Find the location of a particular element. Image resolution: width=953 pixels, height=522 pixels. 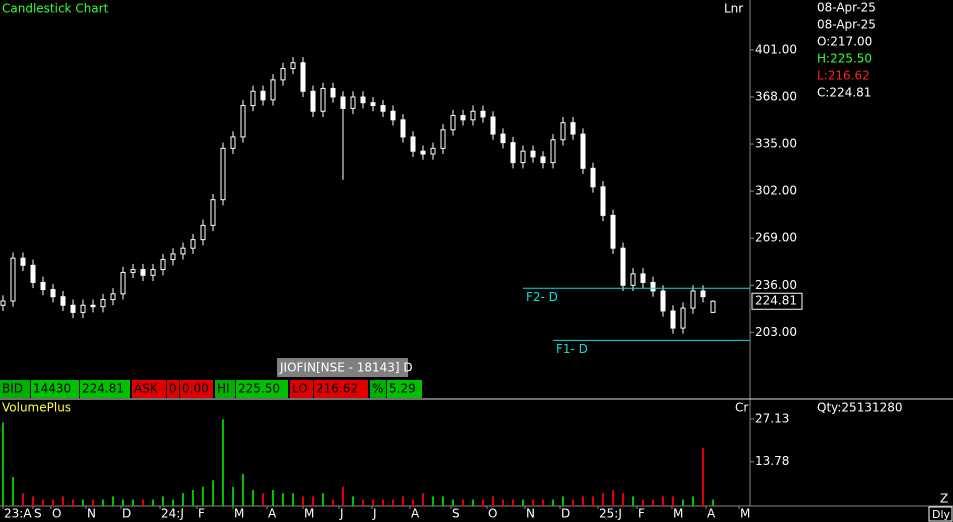

quote-text: 0.00 is located at coordinates (195, 389).